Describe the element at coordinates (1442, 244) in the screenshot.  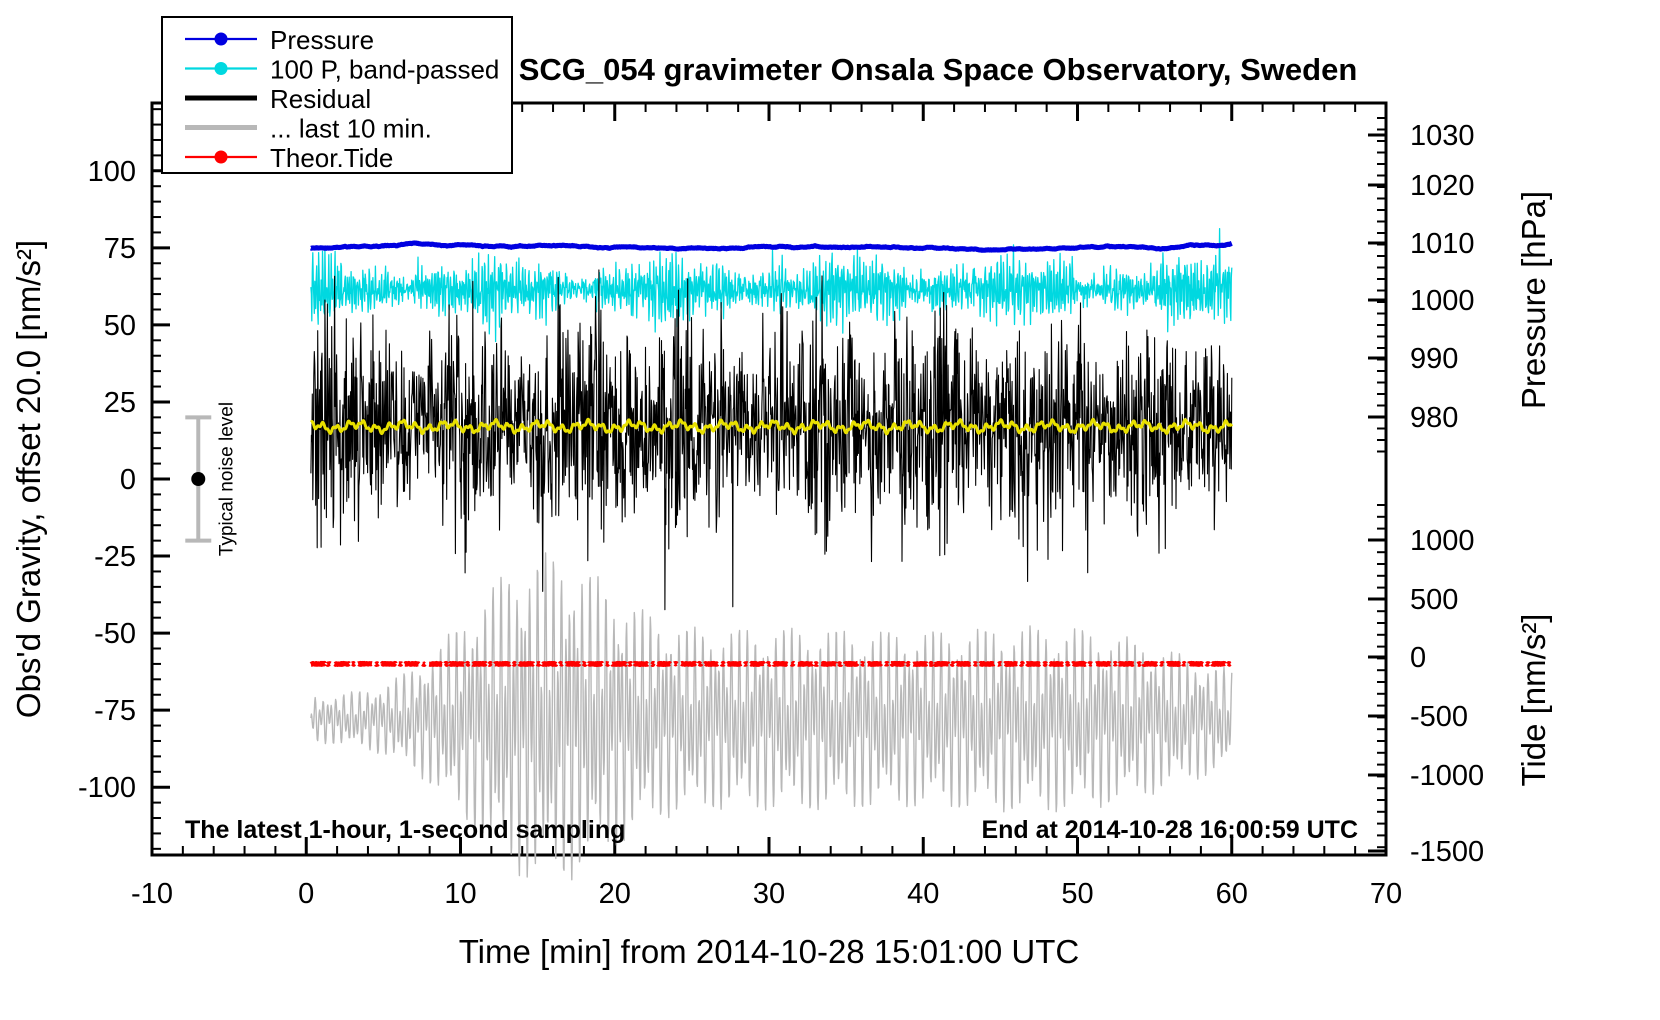
I see `pressure-tick-label: 1010` at that location.